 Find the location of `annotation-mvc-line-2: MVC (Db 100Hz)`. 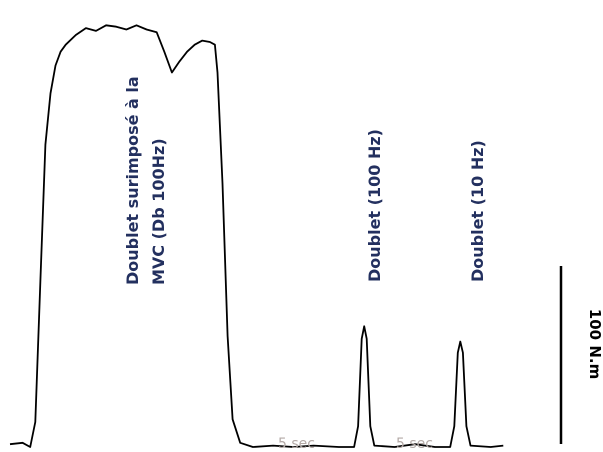

annotation-mvc-line-2: MVC (Db 100Hz) is located at coordinates (158, 211).